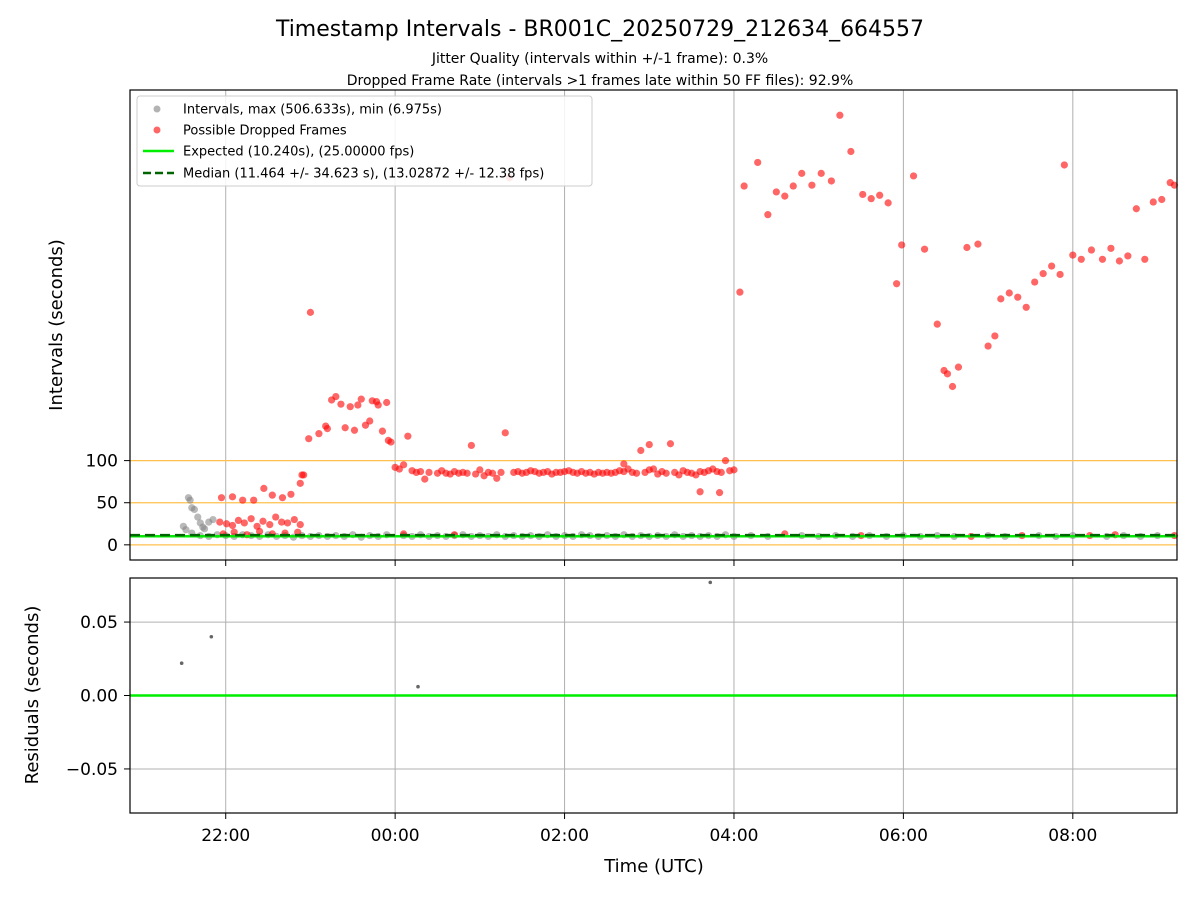 This screenshot has width=1200, height=900. Describe the element at coordinates (56, 325) in the screenshot. I see `intervals-y-label: Intervals (seconds)` at that location.